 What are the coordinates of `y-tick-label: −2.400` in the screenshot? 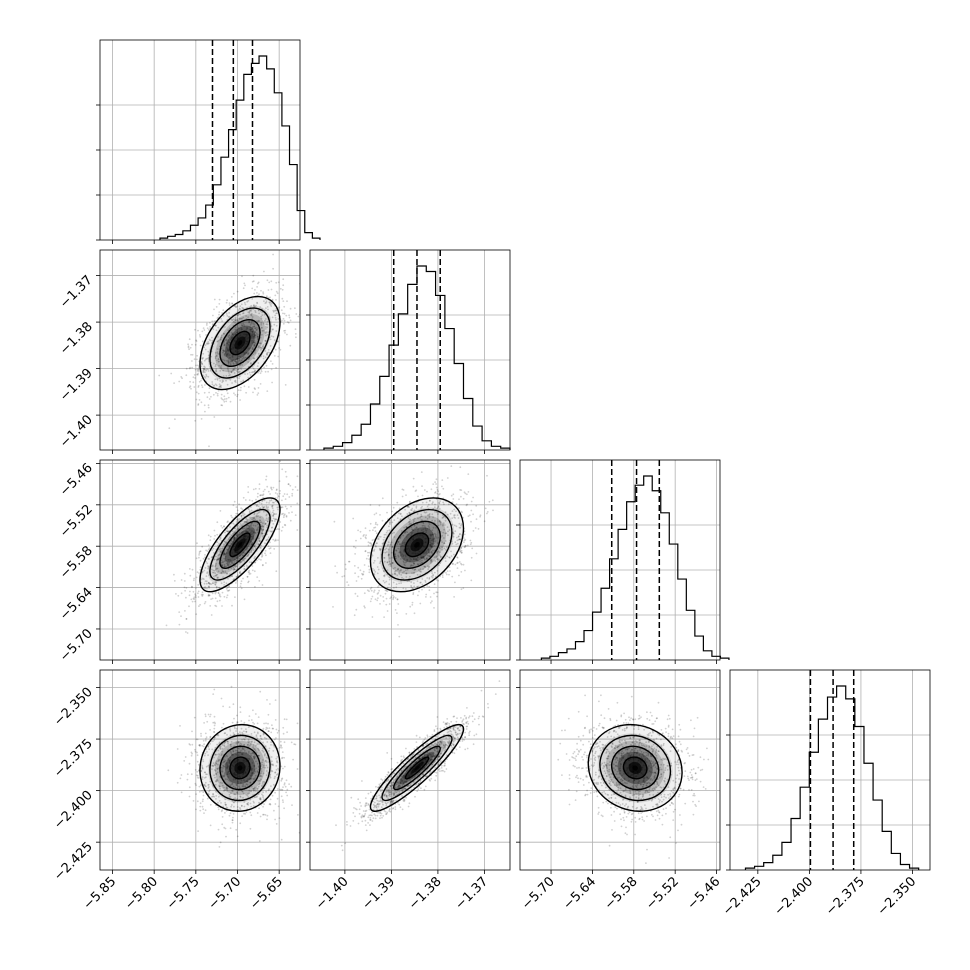 It's located at (73, 810).